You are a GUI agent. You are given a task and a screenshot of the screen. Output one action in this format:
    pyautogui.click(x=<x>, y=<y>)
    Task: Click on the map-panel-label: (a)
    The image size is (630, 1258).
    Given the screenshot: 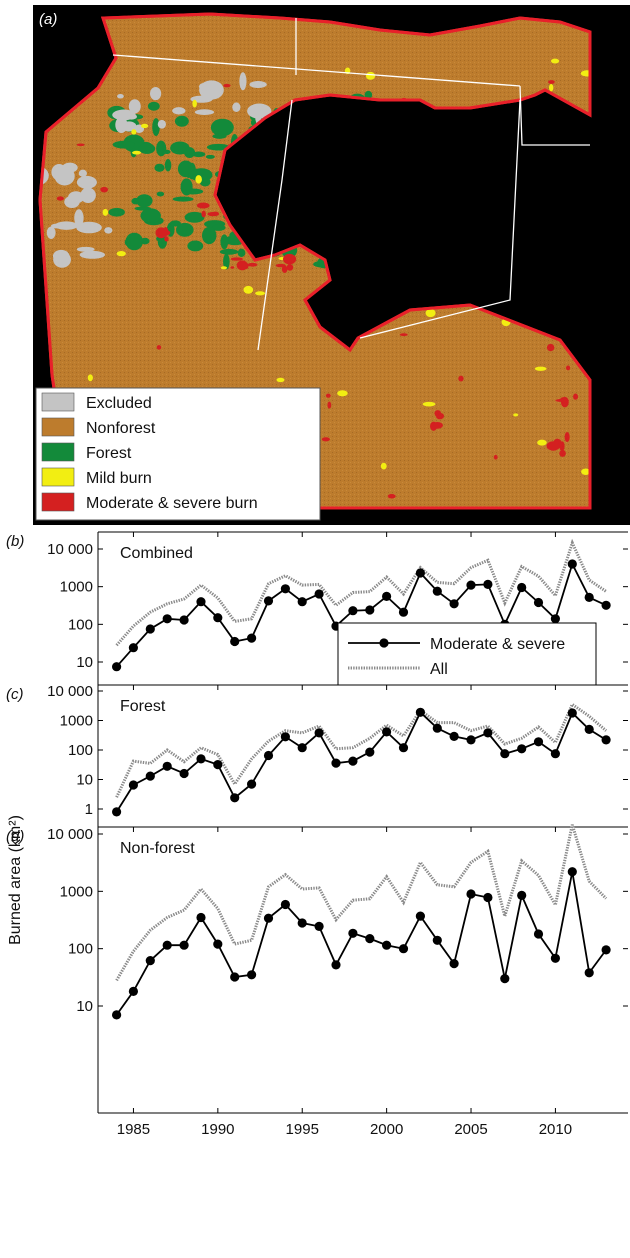 What is the action you would take?
    pyautogui.click(x=48, y=19)
    